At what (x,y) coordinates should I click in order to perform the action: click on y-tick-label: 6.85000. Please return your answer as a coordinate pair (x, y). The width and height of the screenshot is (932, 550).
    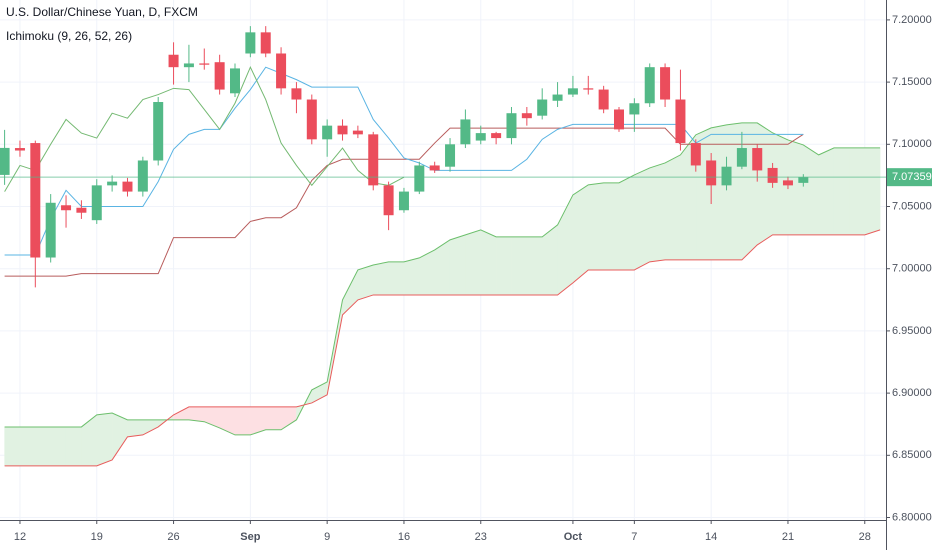
    Looking at the image, I should click on (912, 455).